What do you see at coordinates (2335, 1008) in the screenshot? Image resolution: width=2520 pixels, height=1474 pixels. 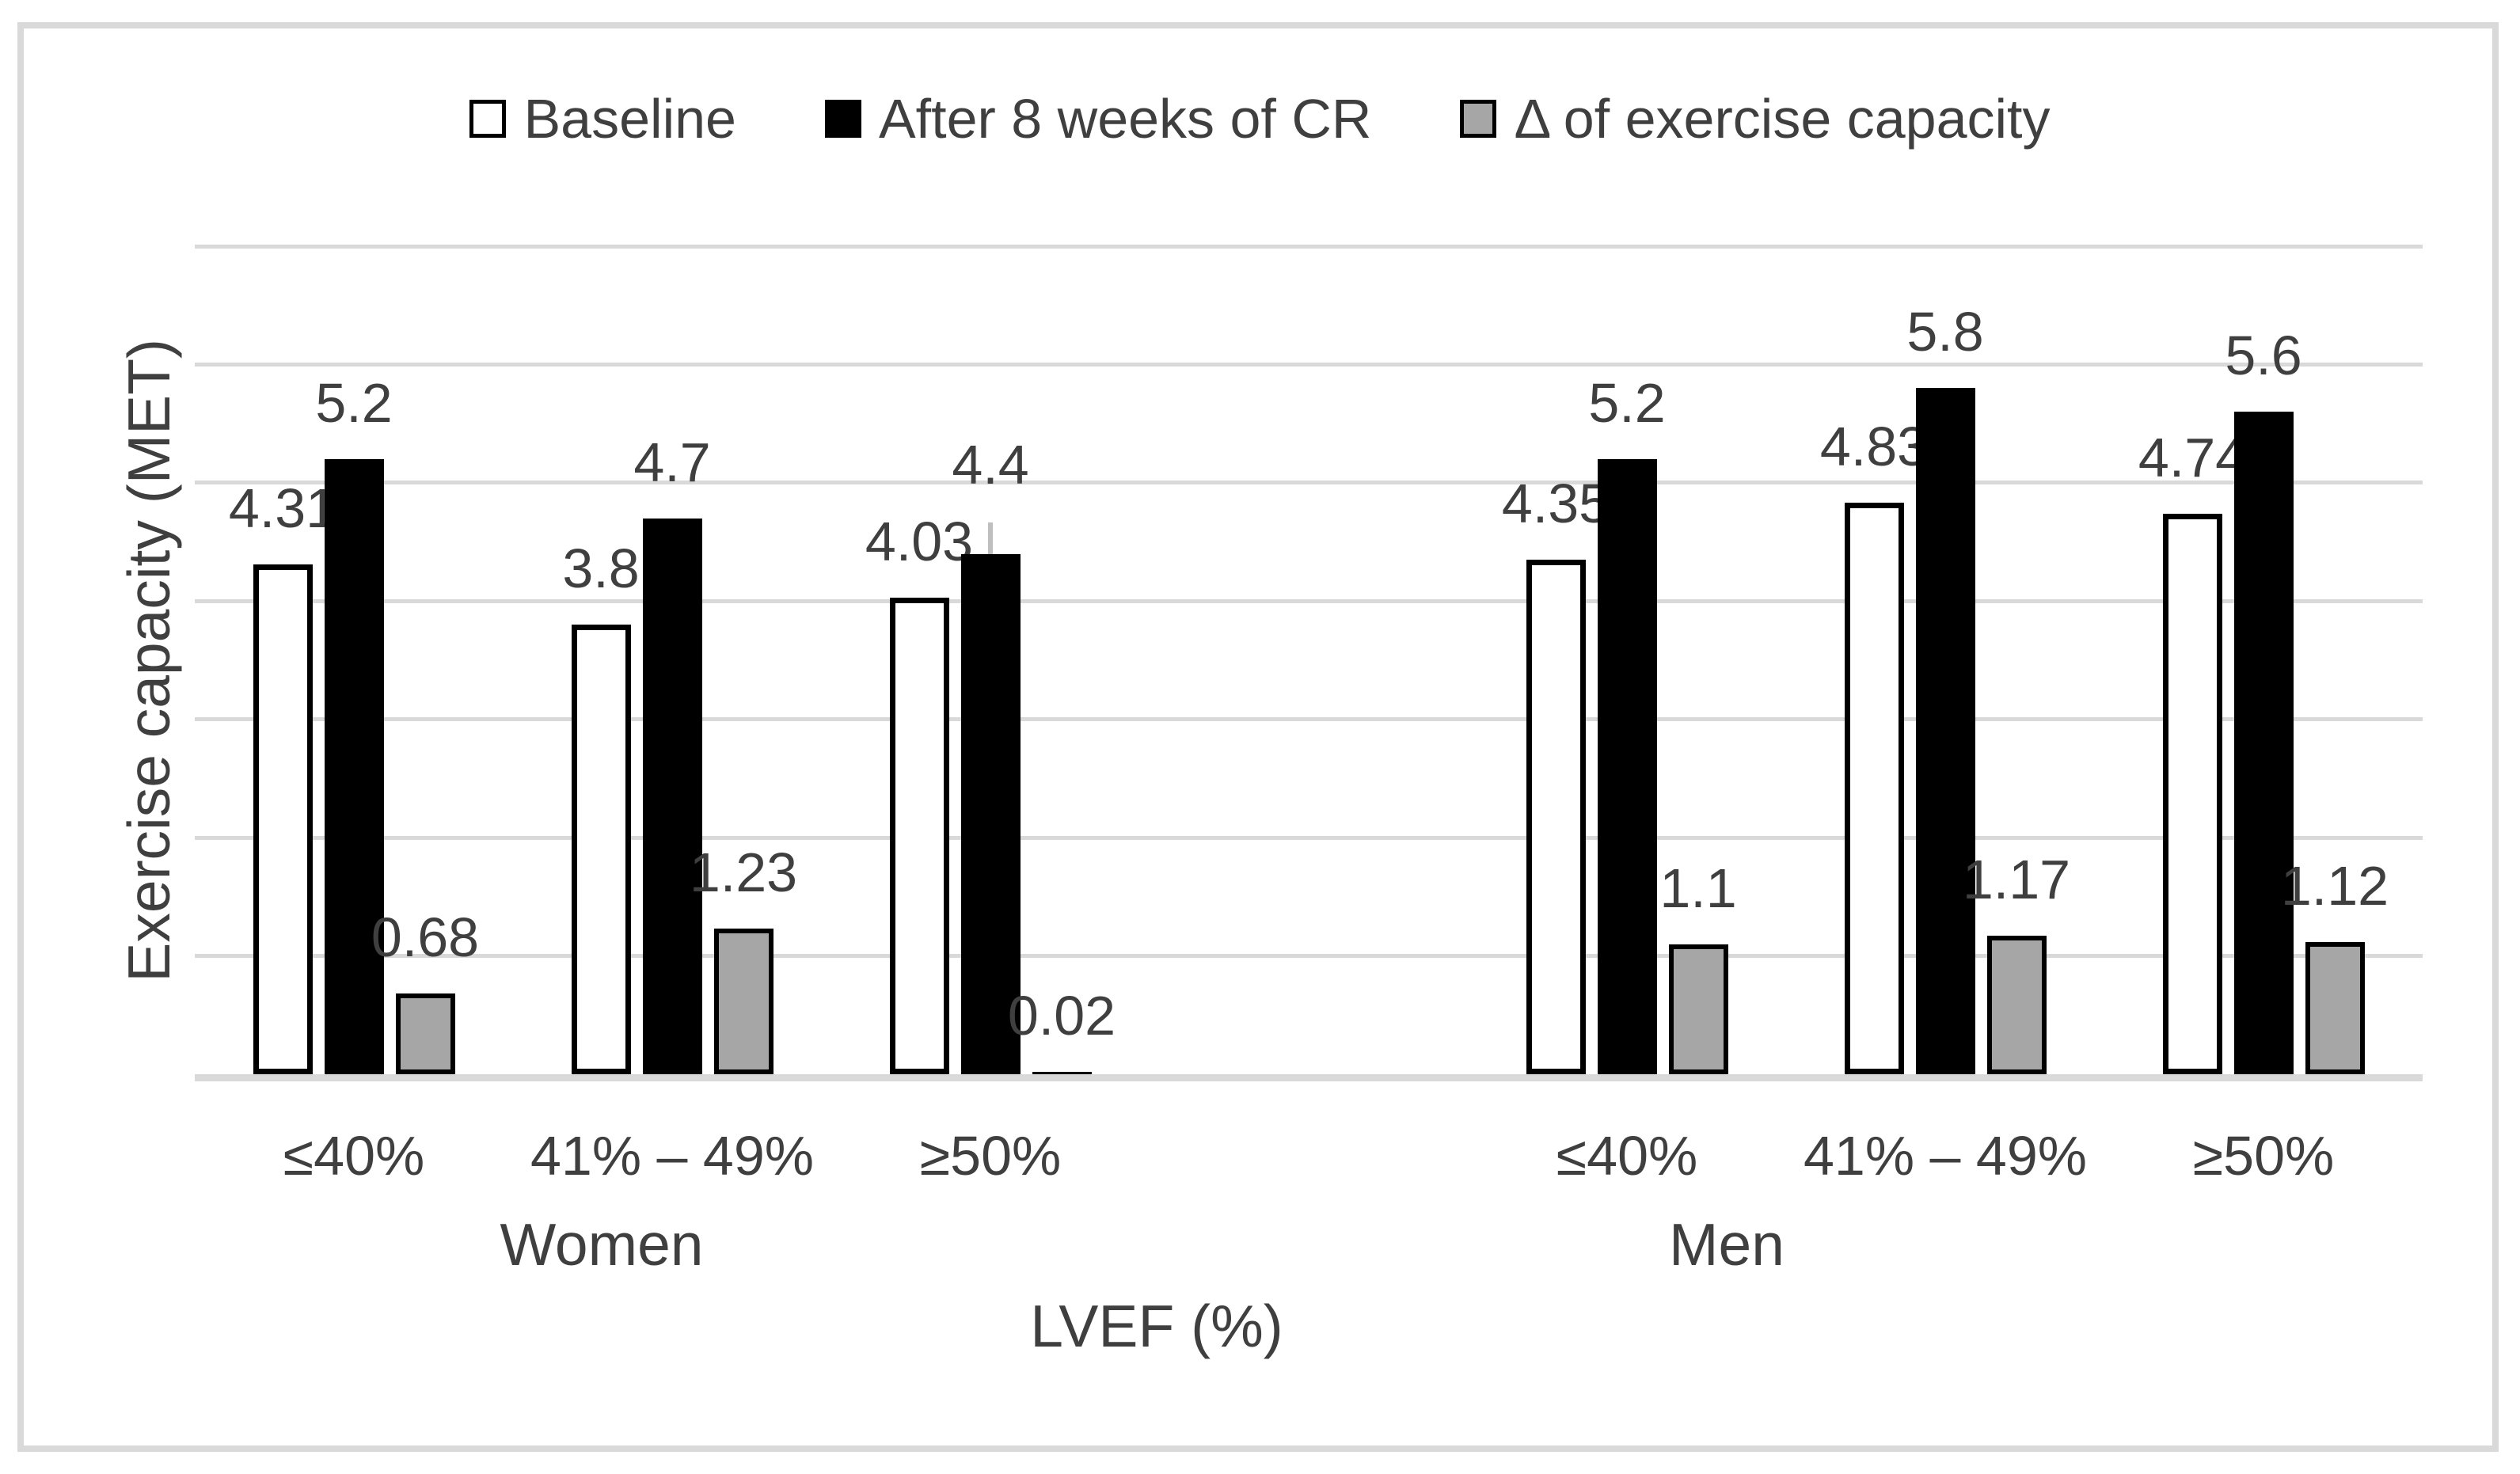 I see `bar-men-50-of-exercise-capacity` at bounding box center [2335, 1008].